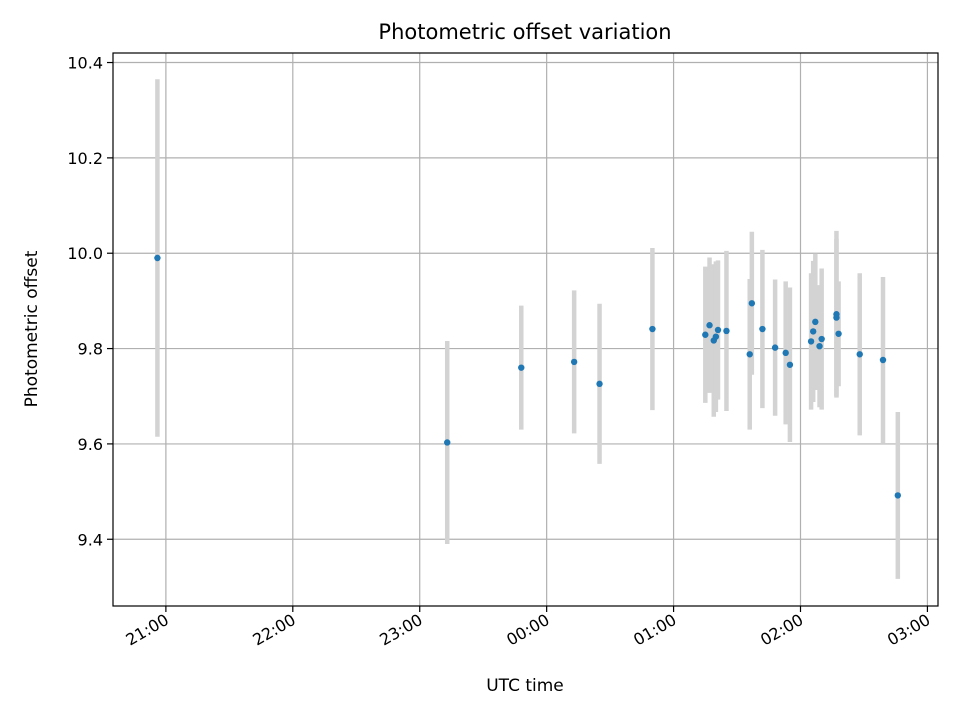 The width and height of the screenshot is (960, 720). Describe the element at coordinates (90, 444) in the screenshot. I see `y-tick-label: 9.6` at that location.